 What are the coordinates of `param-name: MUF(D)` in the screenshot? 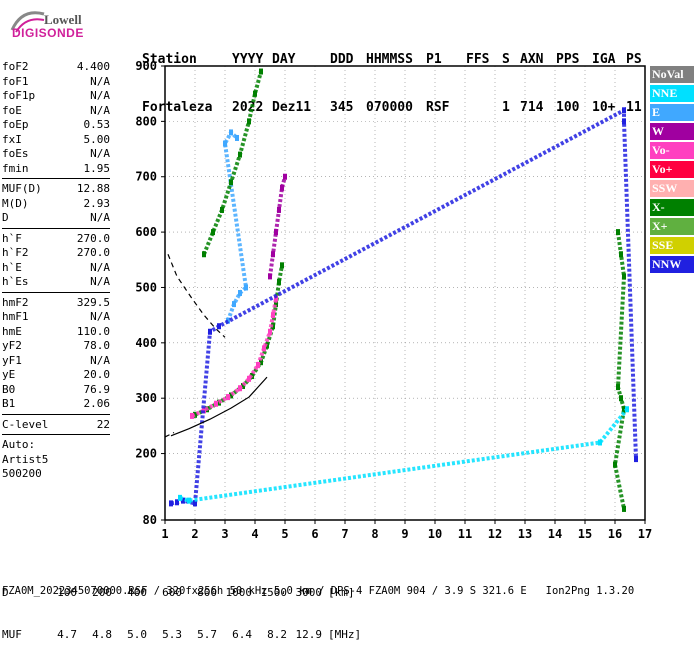 It's located at (22, 188).